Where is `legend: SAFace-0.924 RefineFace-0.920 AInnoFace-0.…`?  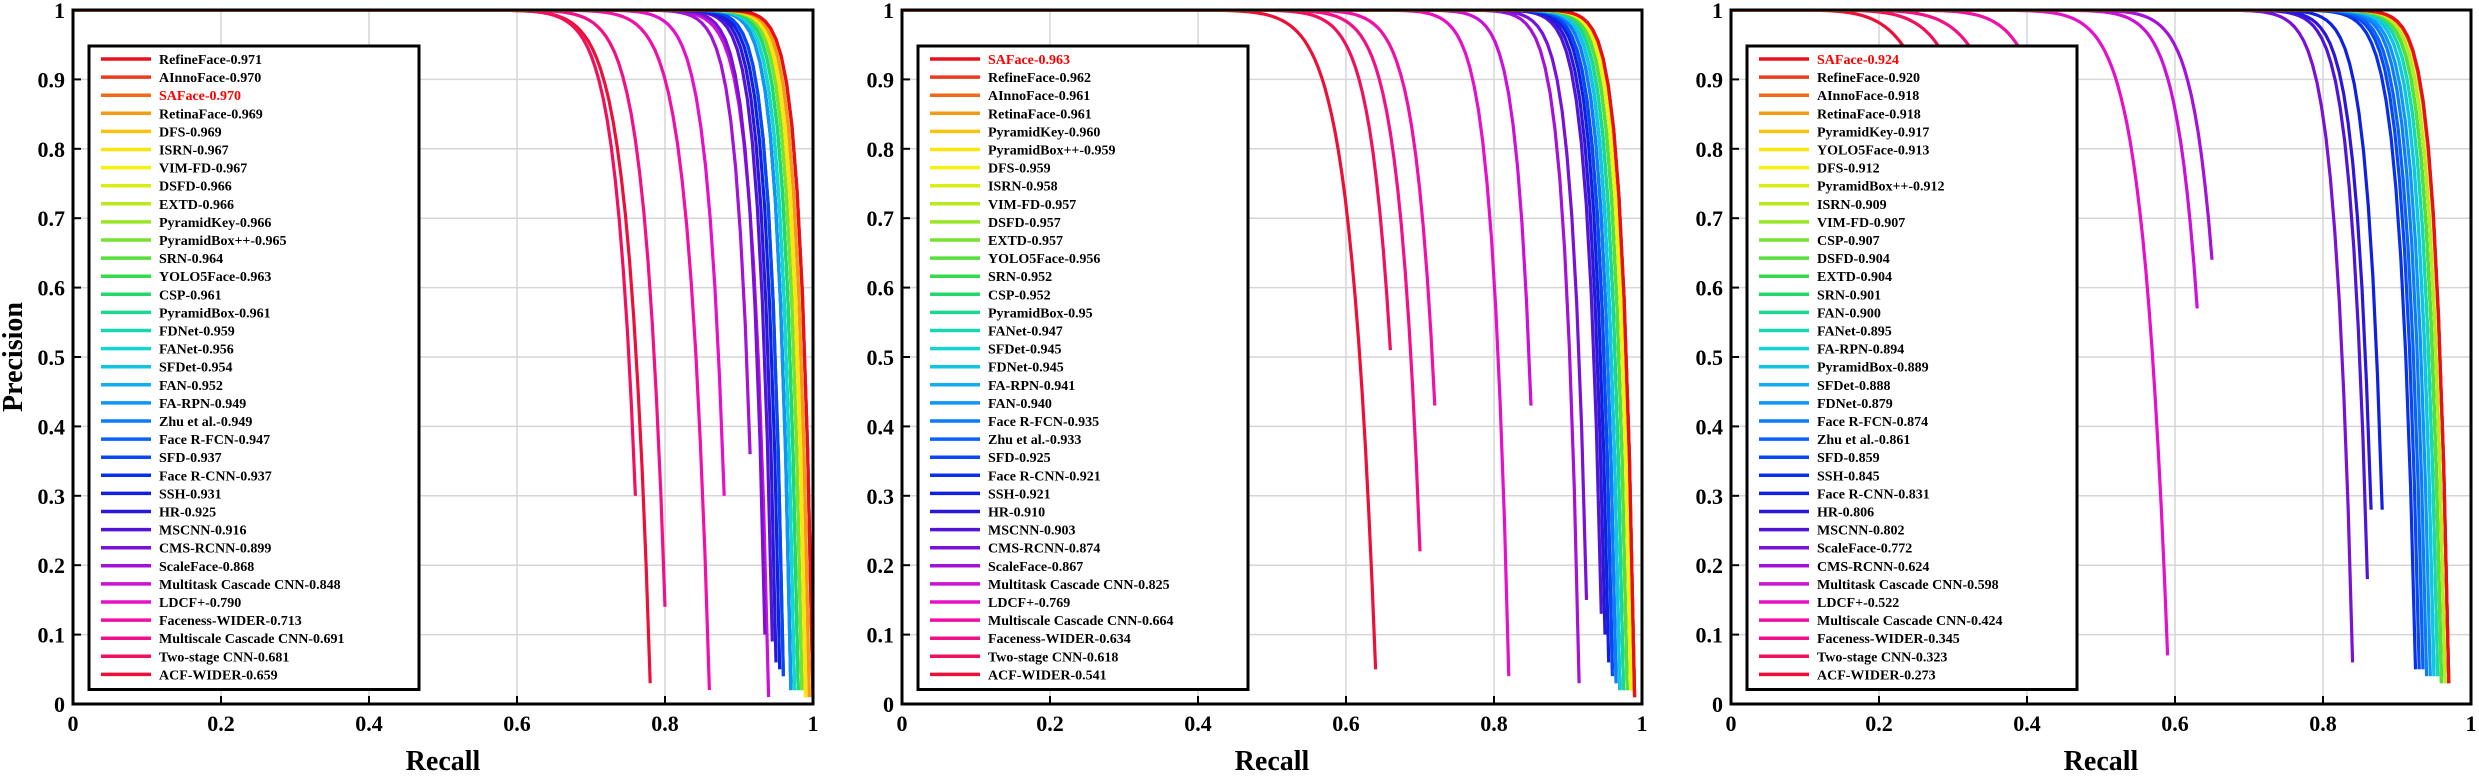 legend: SAFace-0.924 RefineFace-0.920 AInnoFace-0.… is located at coordinates (1912, 367).